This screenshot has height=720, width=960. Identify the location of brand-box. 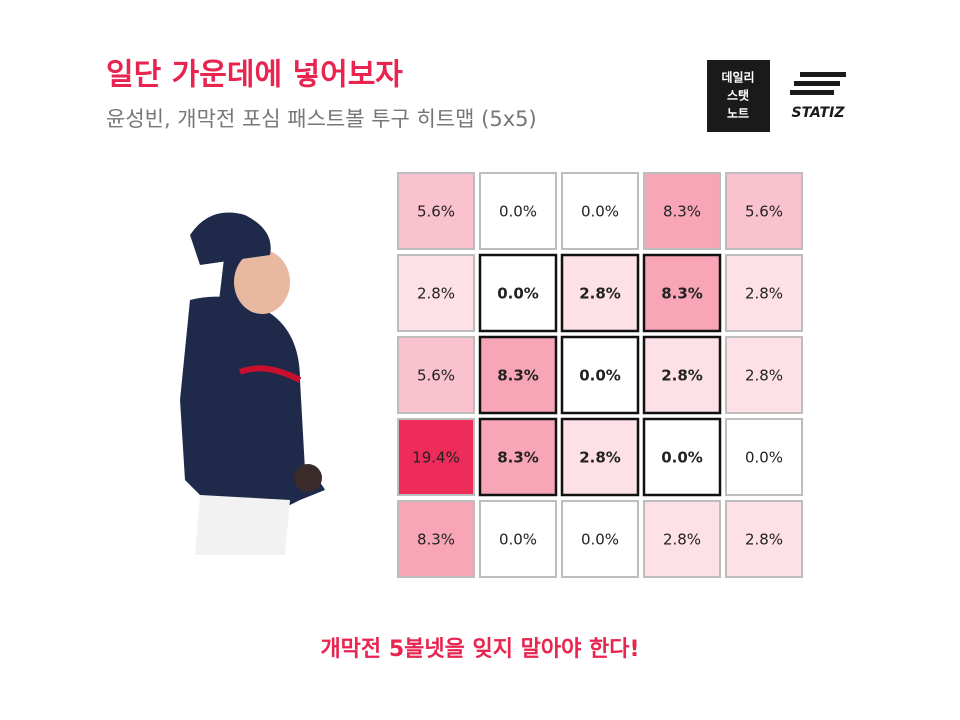
(738, 96).